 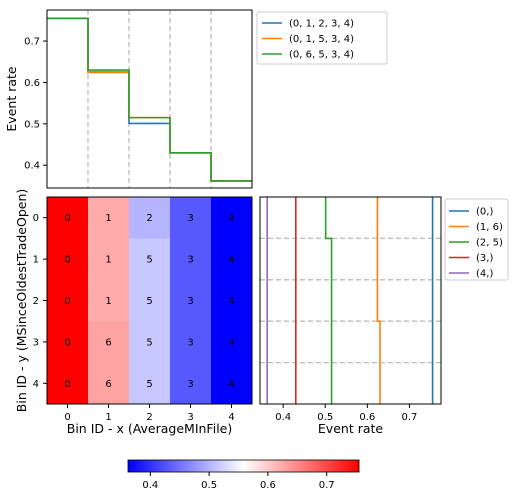 What do you see at coordinates (484, 258) in the screenshot?
I see `right-legend-label: (3,)` at bounding box center [484, 258].